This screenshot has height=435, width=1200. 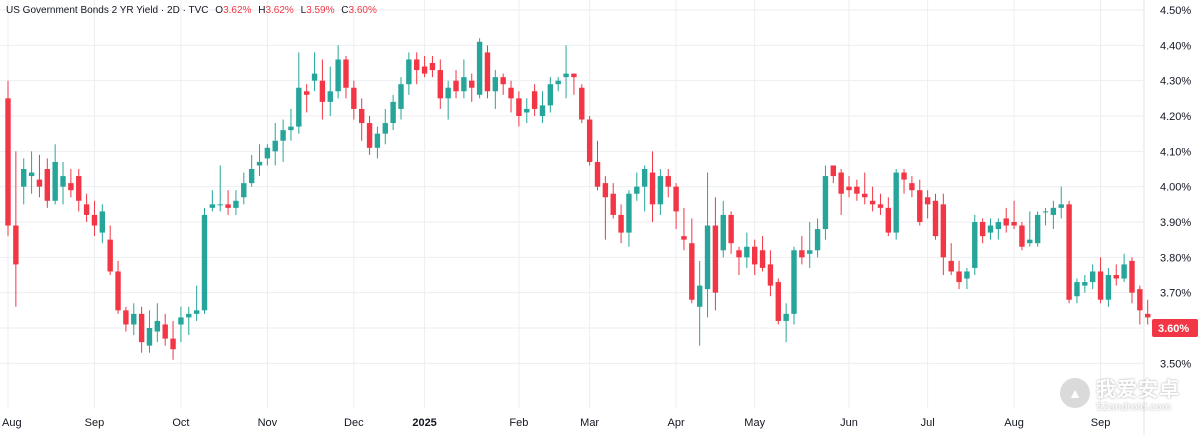 I want to click on time-tick-label: Aug, so click(x=12, y=423).